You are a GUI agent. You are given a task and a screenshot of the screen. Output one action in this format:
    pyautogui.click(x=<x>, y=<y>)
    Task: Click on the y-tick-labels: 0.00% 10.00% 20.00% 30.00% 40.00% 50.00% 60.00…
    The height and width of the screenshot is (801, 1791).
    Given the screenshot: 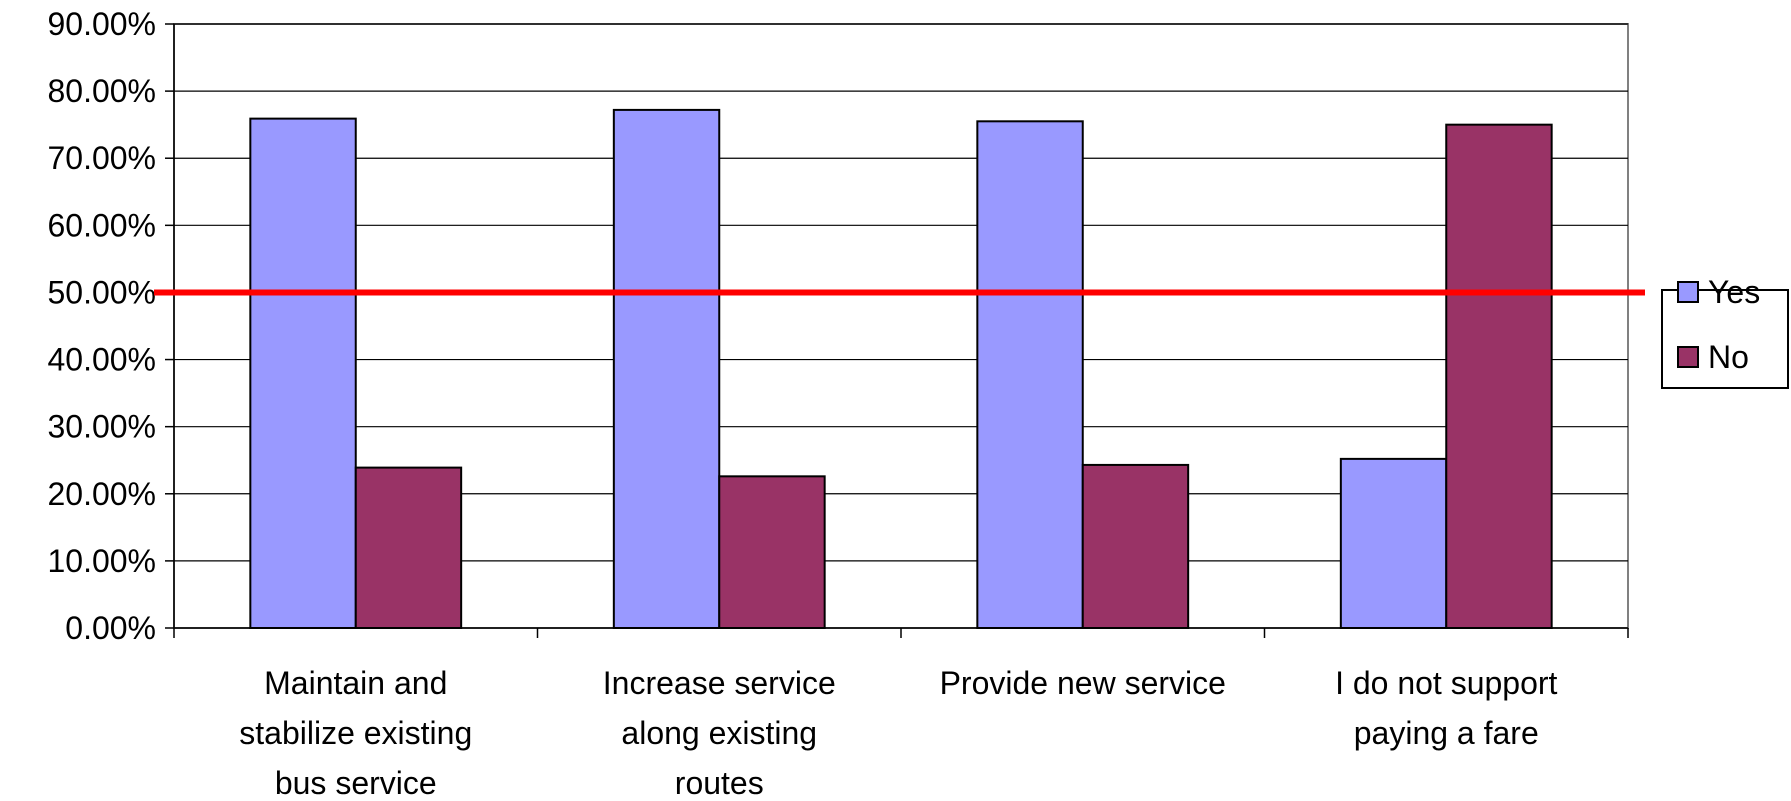 What is the action you would take?
    pyautogui.click(x=101, y=326)
    